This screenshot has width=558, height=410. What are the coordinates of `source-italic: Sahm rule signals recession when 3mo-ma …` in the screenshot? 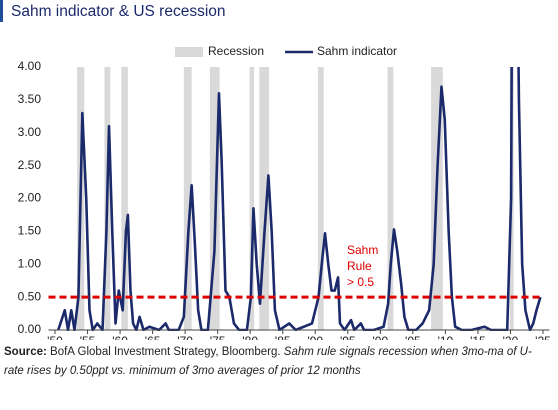 It's located at (268, 361).